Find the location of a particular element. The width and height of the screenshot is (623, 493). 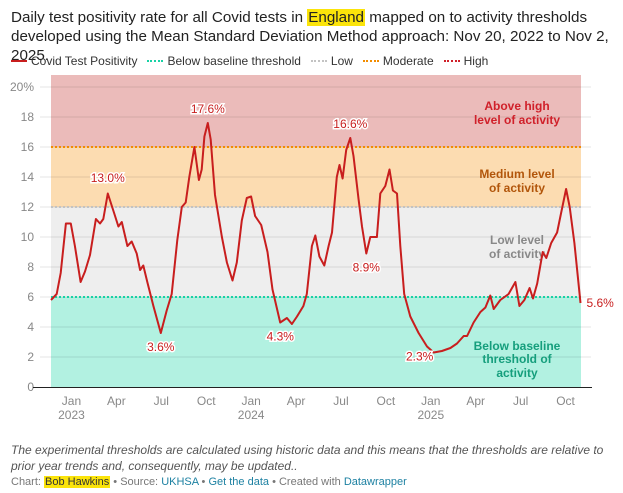

data-label: 8.9% is located at coordinates (367, 268).